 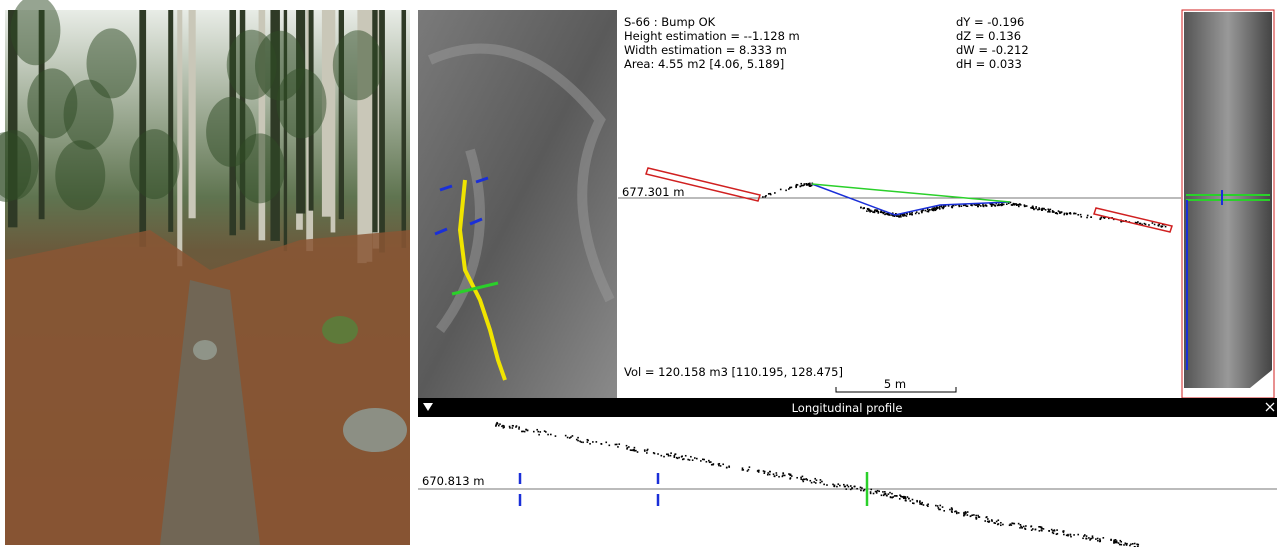 I want to click on info-text: Width estimation = 8.333 m, so click(x=705, y=50).